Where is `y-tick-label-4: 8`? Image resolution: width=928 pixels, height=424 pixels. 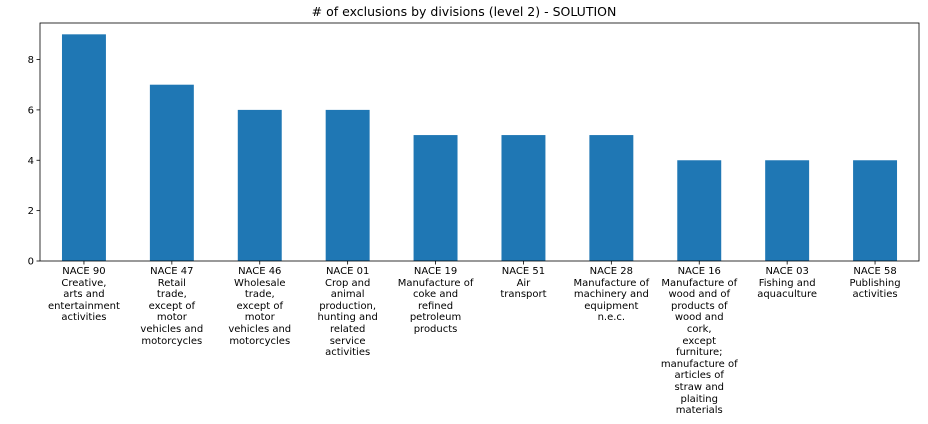
y-tick-label-4: 8 is located at coordinates (31, 60).